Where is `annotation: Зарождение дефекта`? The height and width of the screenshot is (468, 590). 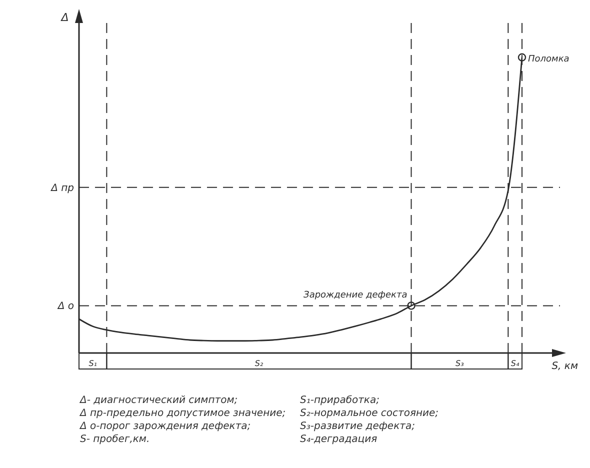
annotation: Зарождение дефекта is located at coordinates (356, 295).